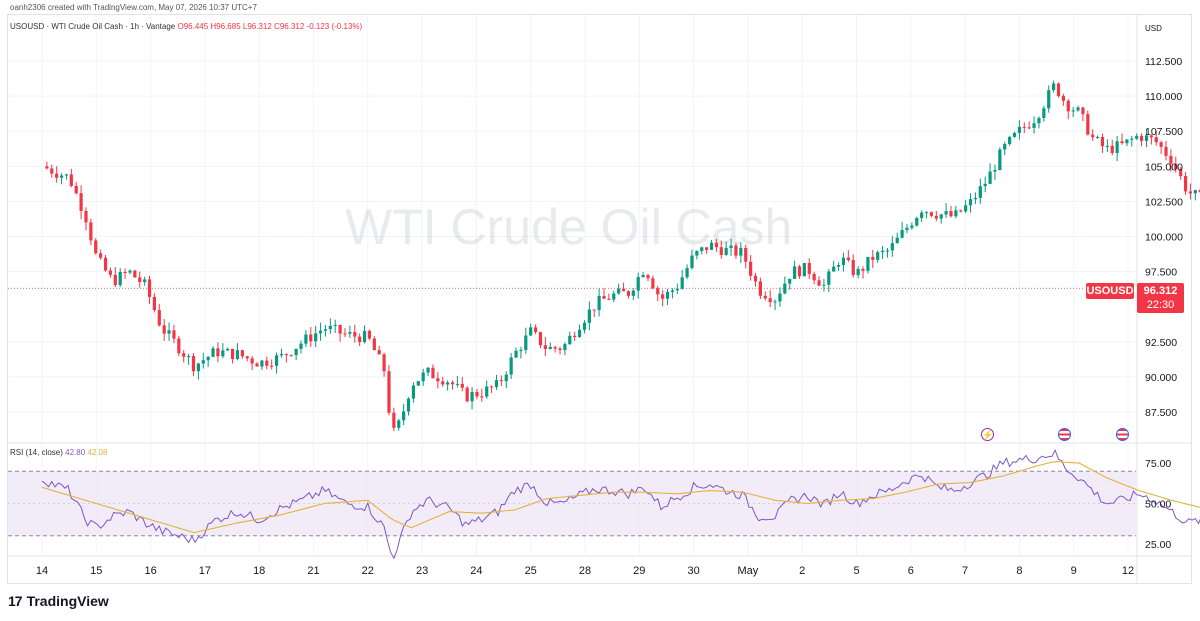 This screenshot has width=1200, height=621. I want to click on time-tick-label: 30, so click(693, 571).